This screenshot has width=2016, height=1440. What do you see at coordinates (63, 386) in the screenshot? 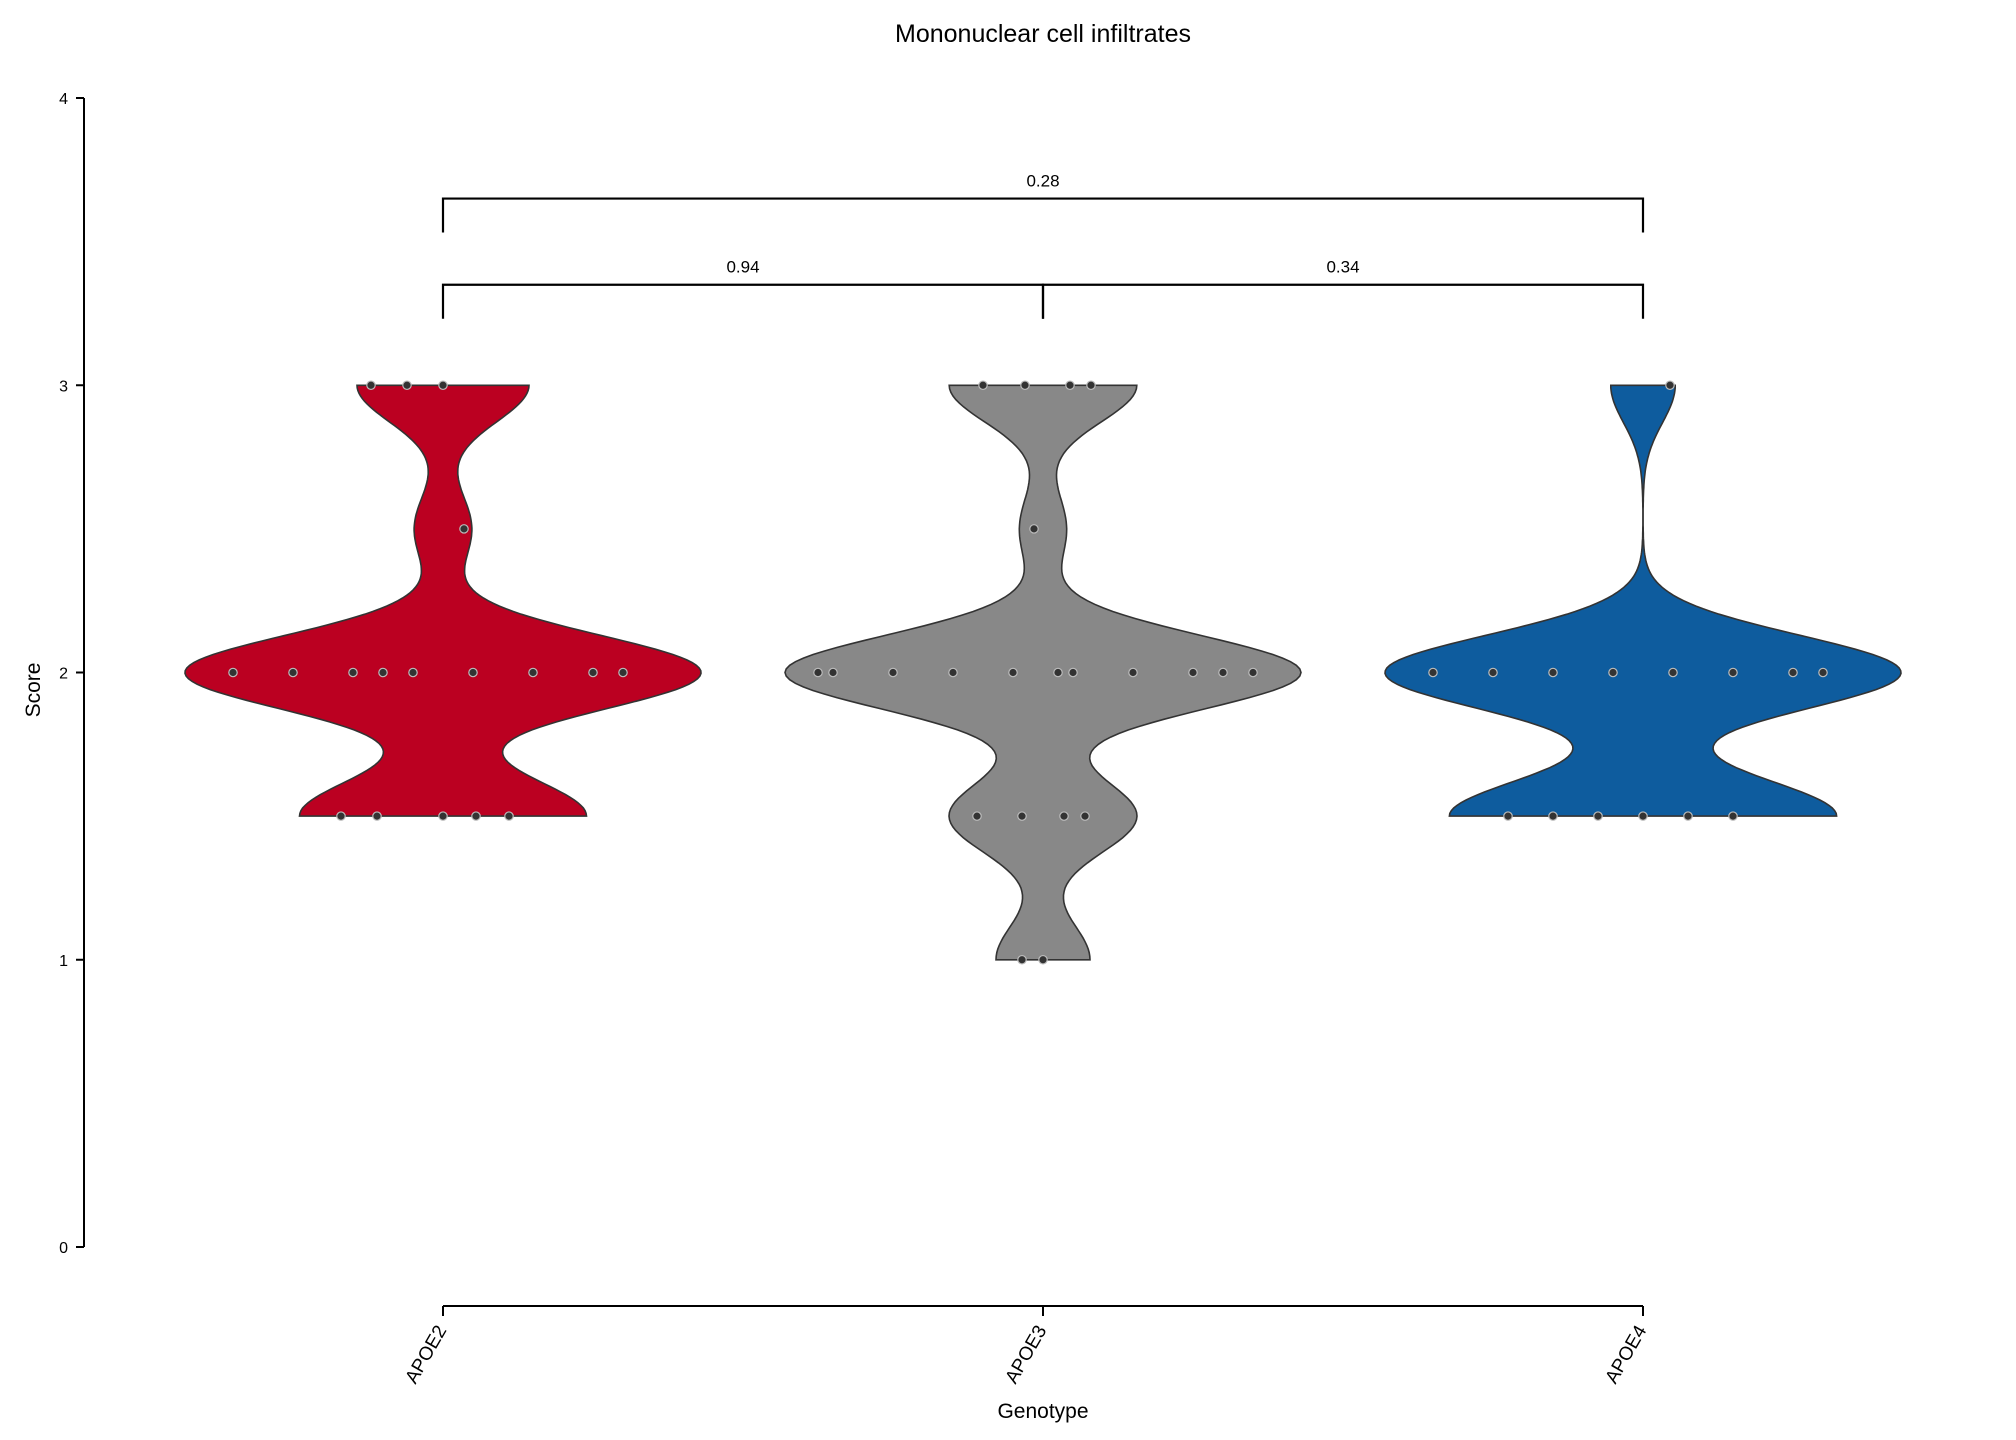
I see `y-tick-label: 3` at bounding box center [63, 386].